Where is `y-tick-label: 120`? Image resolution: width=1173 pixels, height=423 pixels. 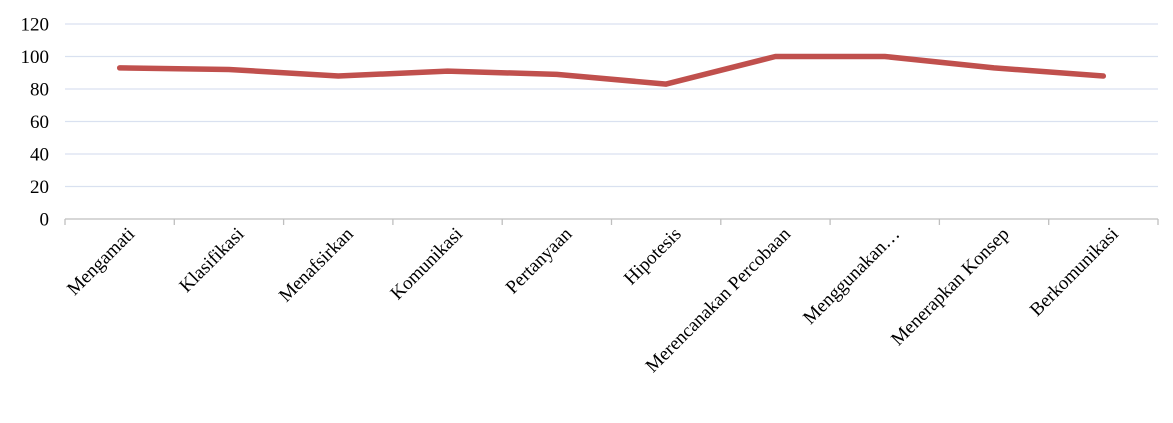 y-tick-label: 120 is located at coordinates (35, 25).